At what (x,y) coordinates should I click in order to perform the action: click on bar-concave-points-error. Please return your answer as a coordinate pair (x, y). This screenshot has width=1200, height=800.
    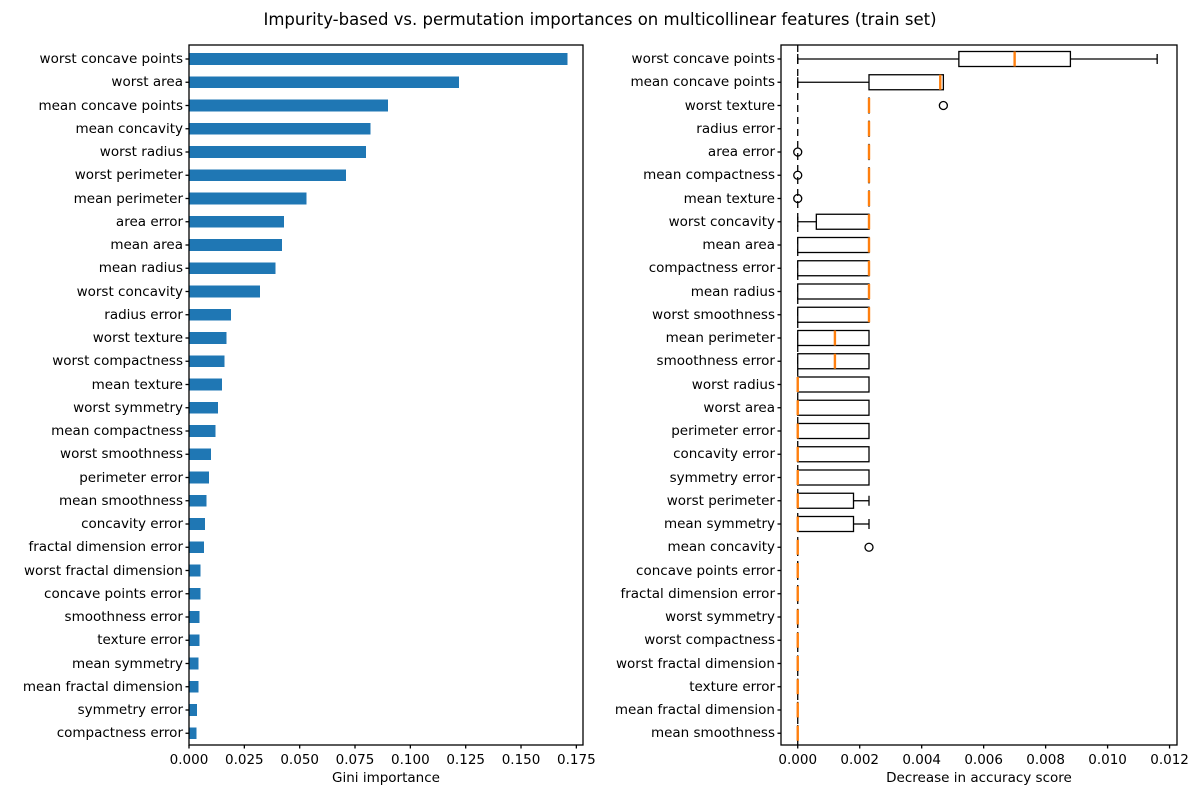
    Looking at the image, I should click on (195, 593).